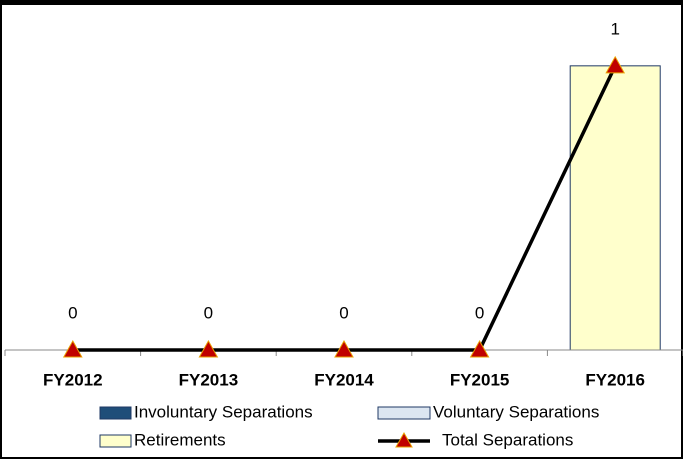 This screenshot has height=459, width=683. What do you see at coordinates (180, 439) in the screenshot?
I see `legend-label: Retirements` at bounding box center [180, 439].